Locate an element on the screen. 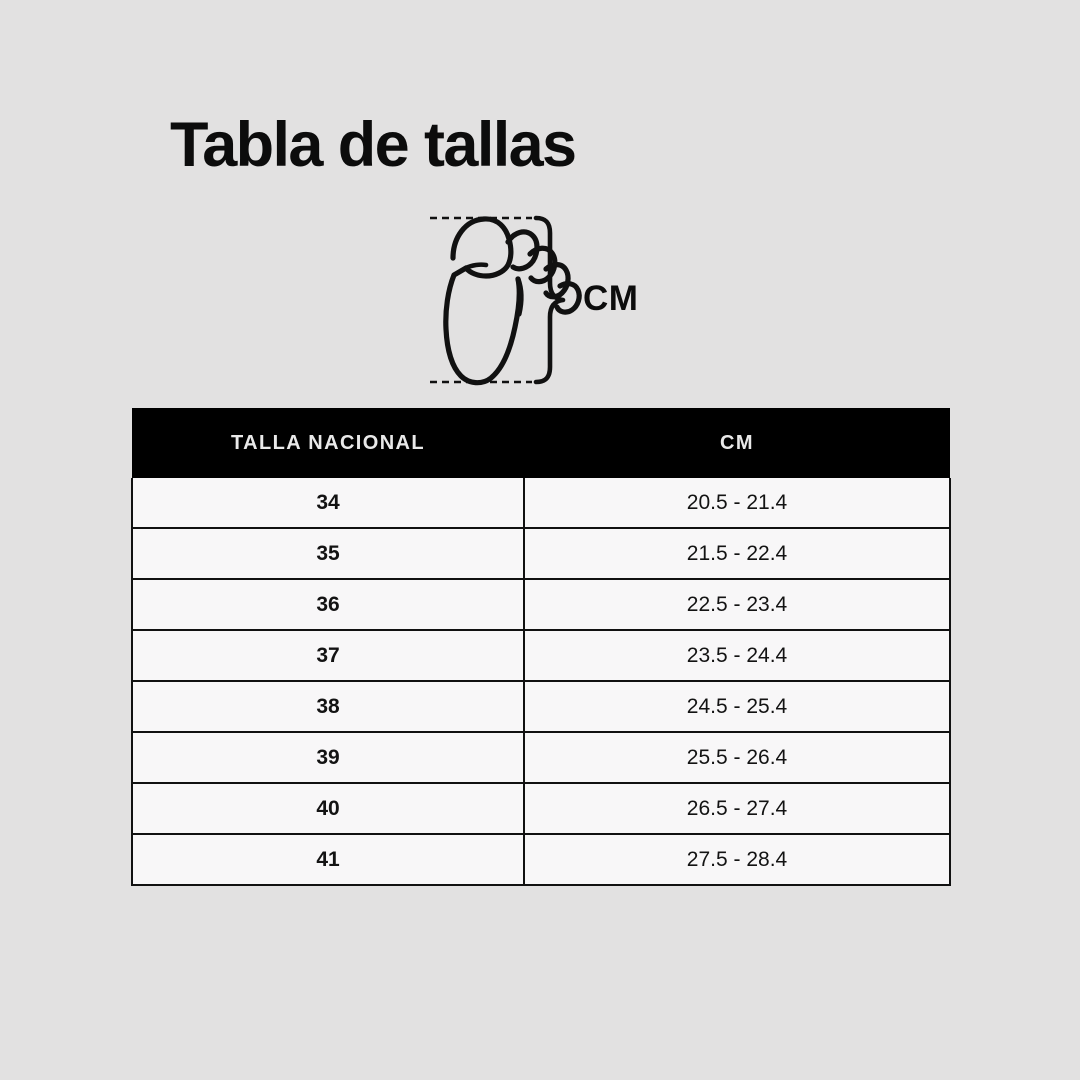 The height and width of the screenshot is (1080, 1080). column-header-talla-nacional: TALLA NACIONAL is located at coordinates (328, 443).